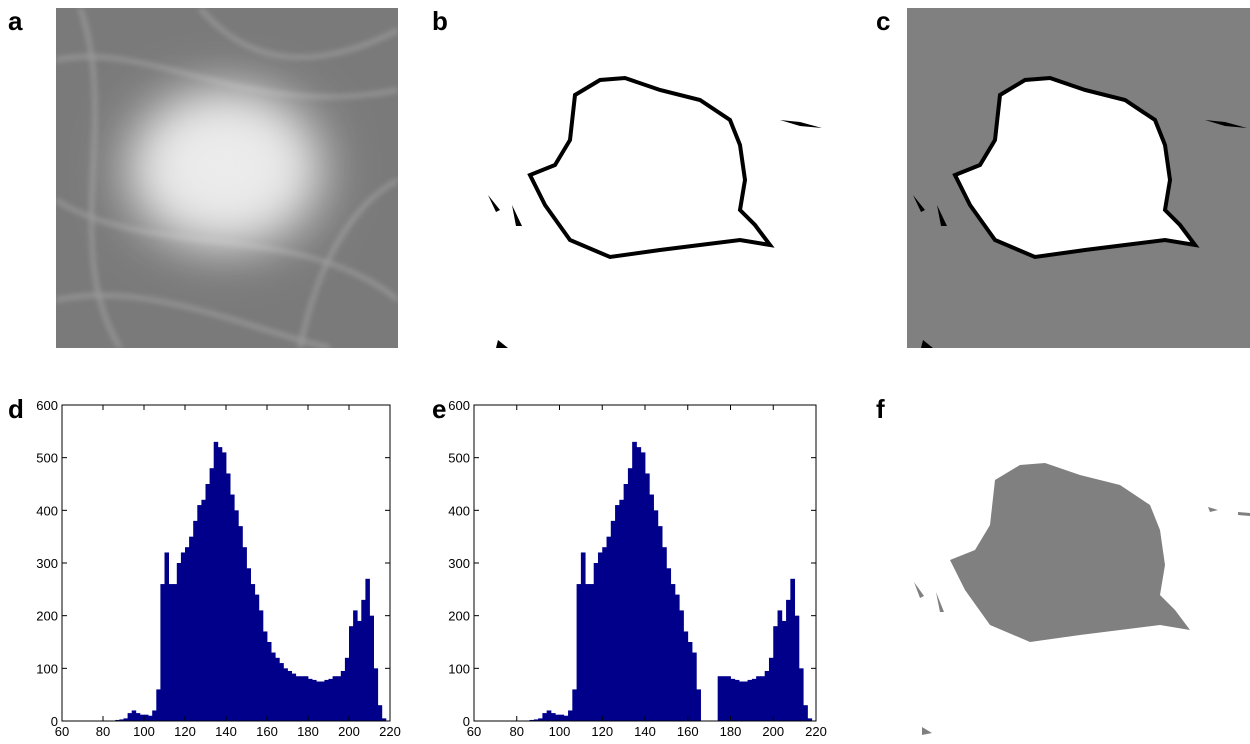 This screenshot has width=1250, height=744. I want to click on panel-label: a, so click(15, 21).